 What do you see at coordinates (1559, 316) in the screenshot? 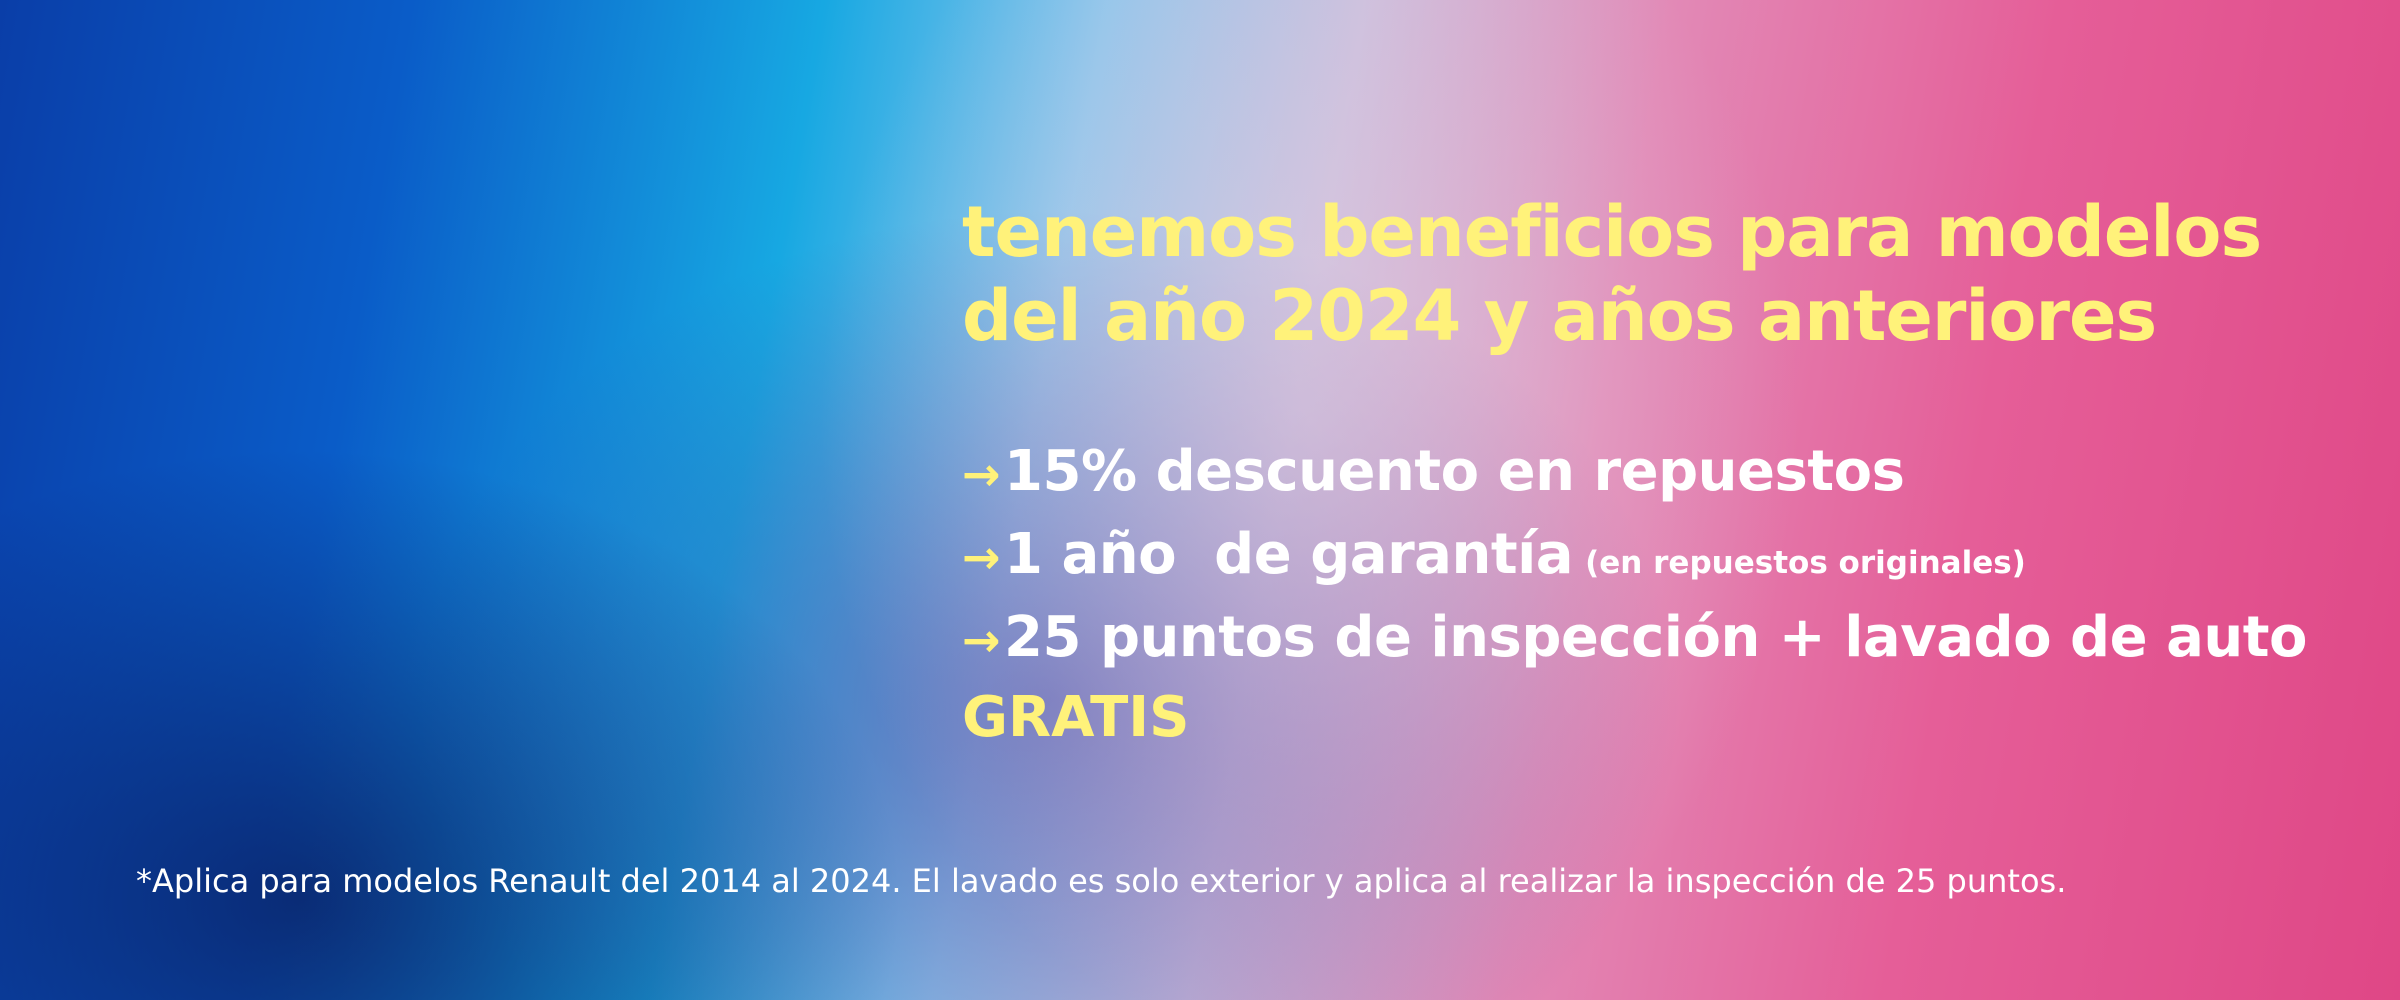
I see `headline-line-2: del año 2024 y años anteriores` at bounding box center [1559, 316].